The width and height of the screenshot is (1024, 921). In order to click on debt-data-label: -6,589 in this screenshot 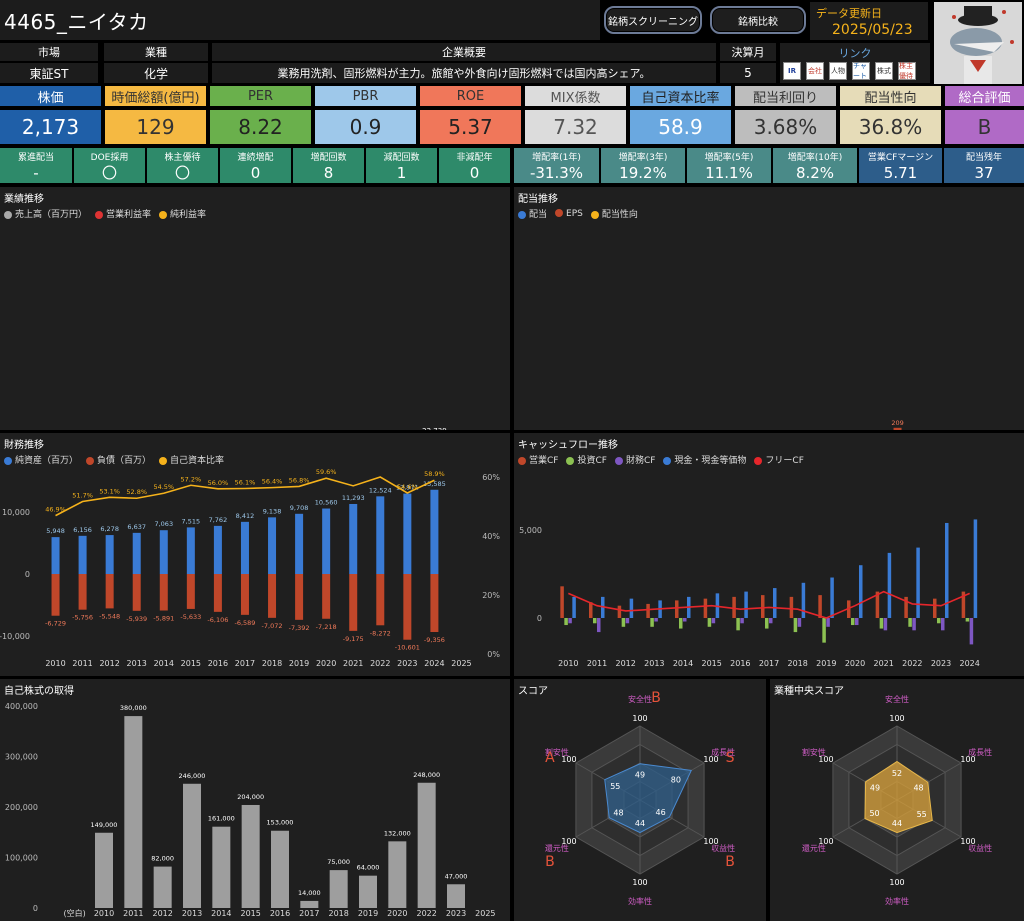, I will do `click(244, 623)`.